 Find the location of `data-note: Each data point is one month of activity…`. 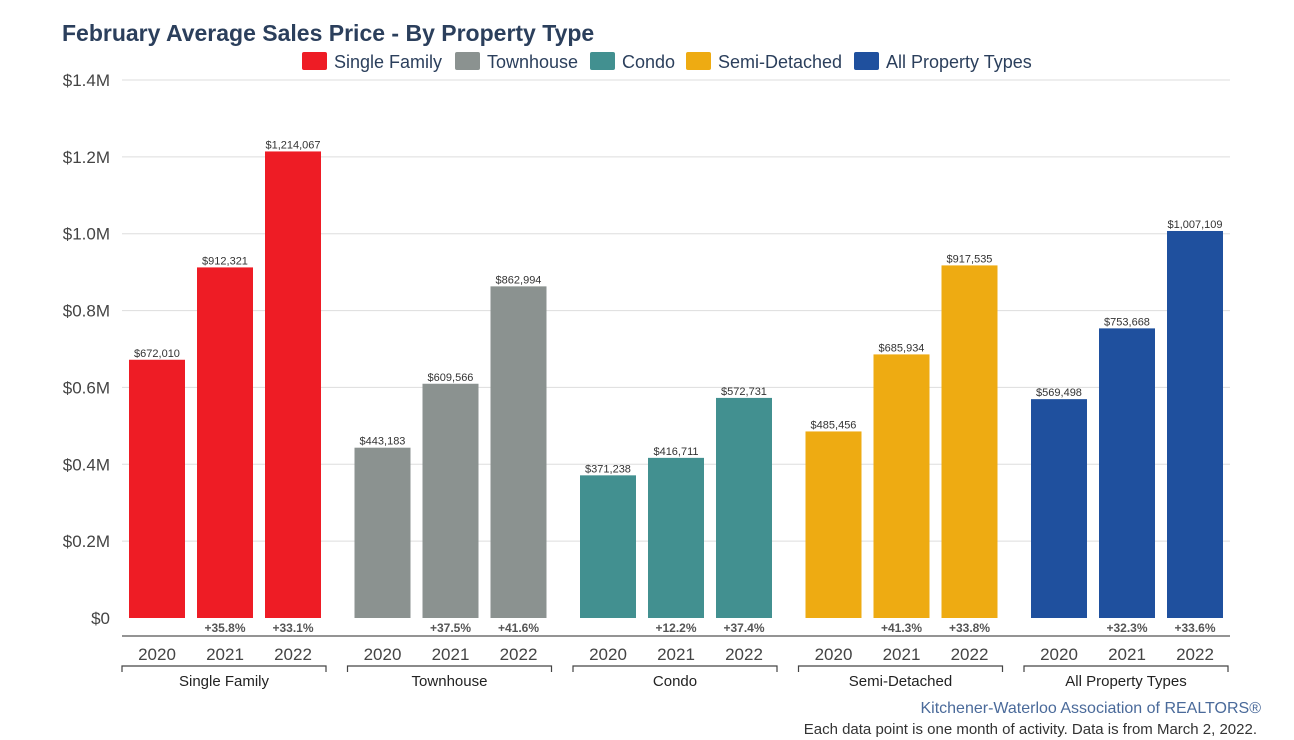

data-note: Each data point is one month of activity… is located at coordinates (1030, 729).